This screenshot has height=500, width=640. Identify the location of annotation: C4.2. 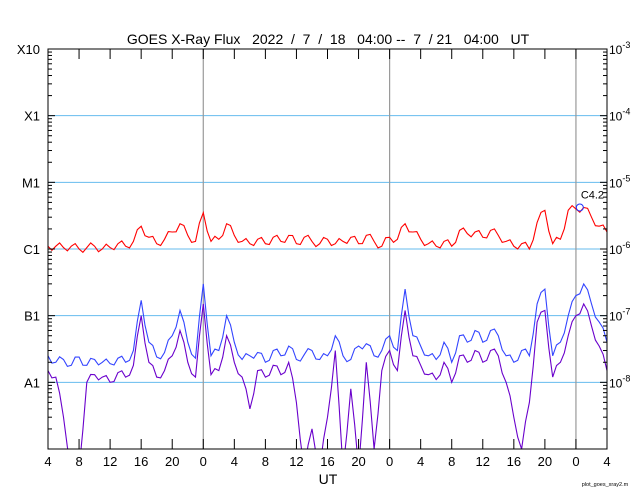
(589, 200).